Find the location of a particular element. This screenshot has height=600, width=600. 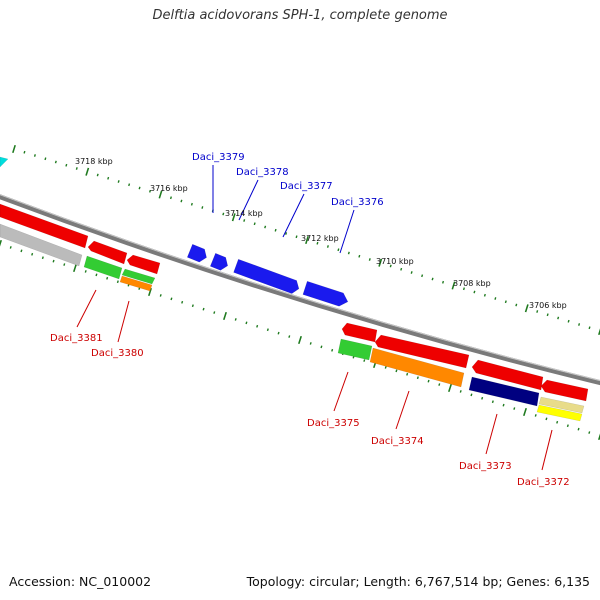

gene-arrow-red-b is located at coordinates (143, 264).